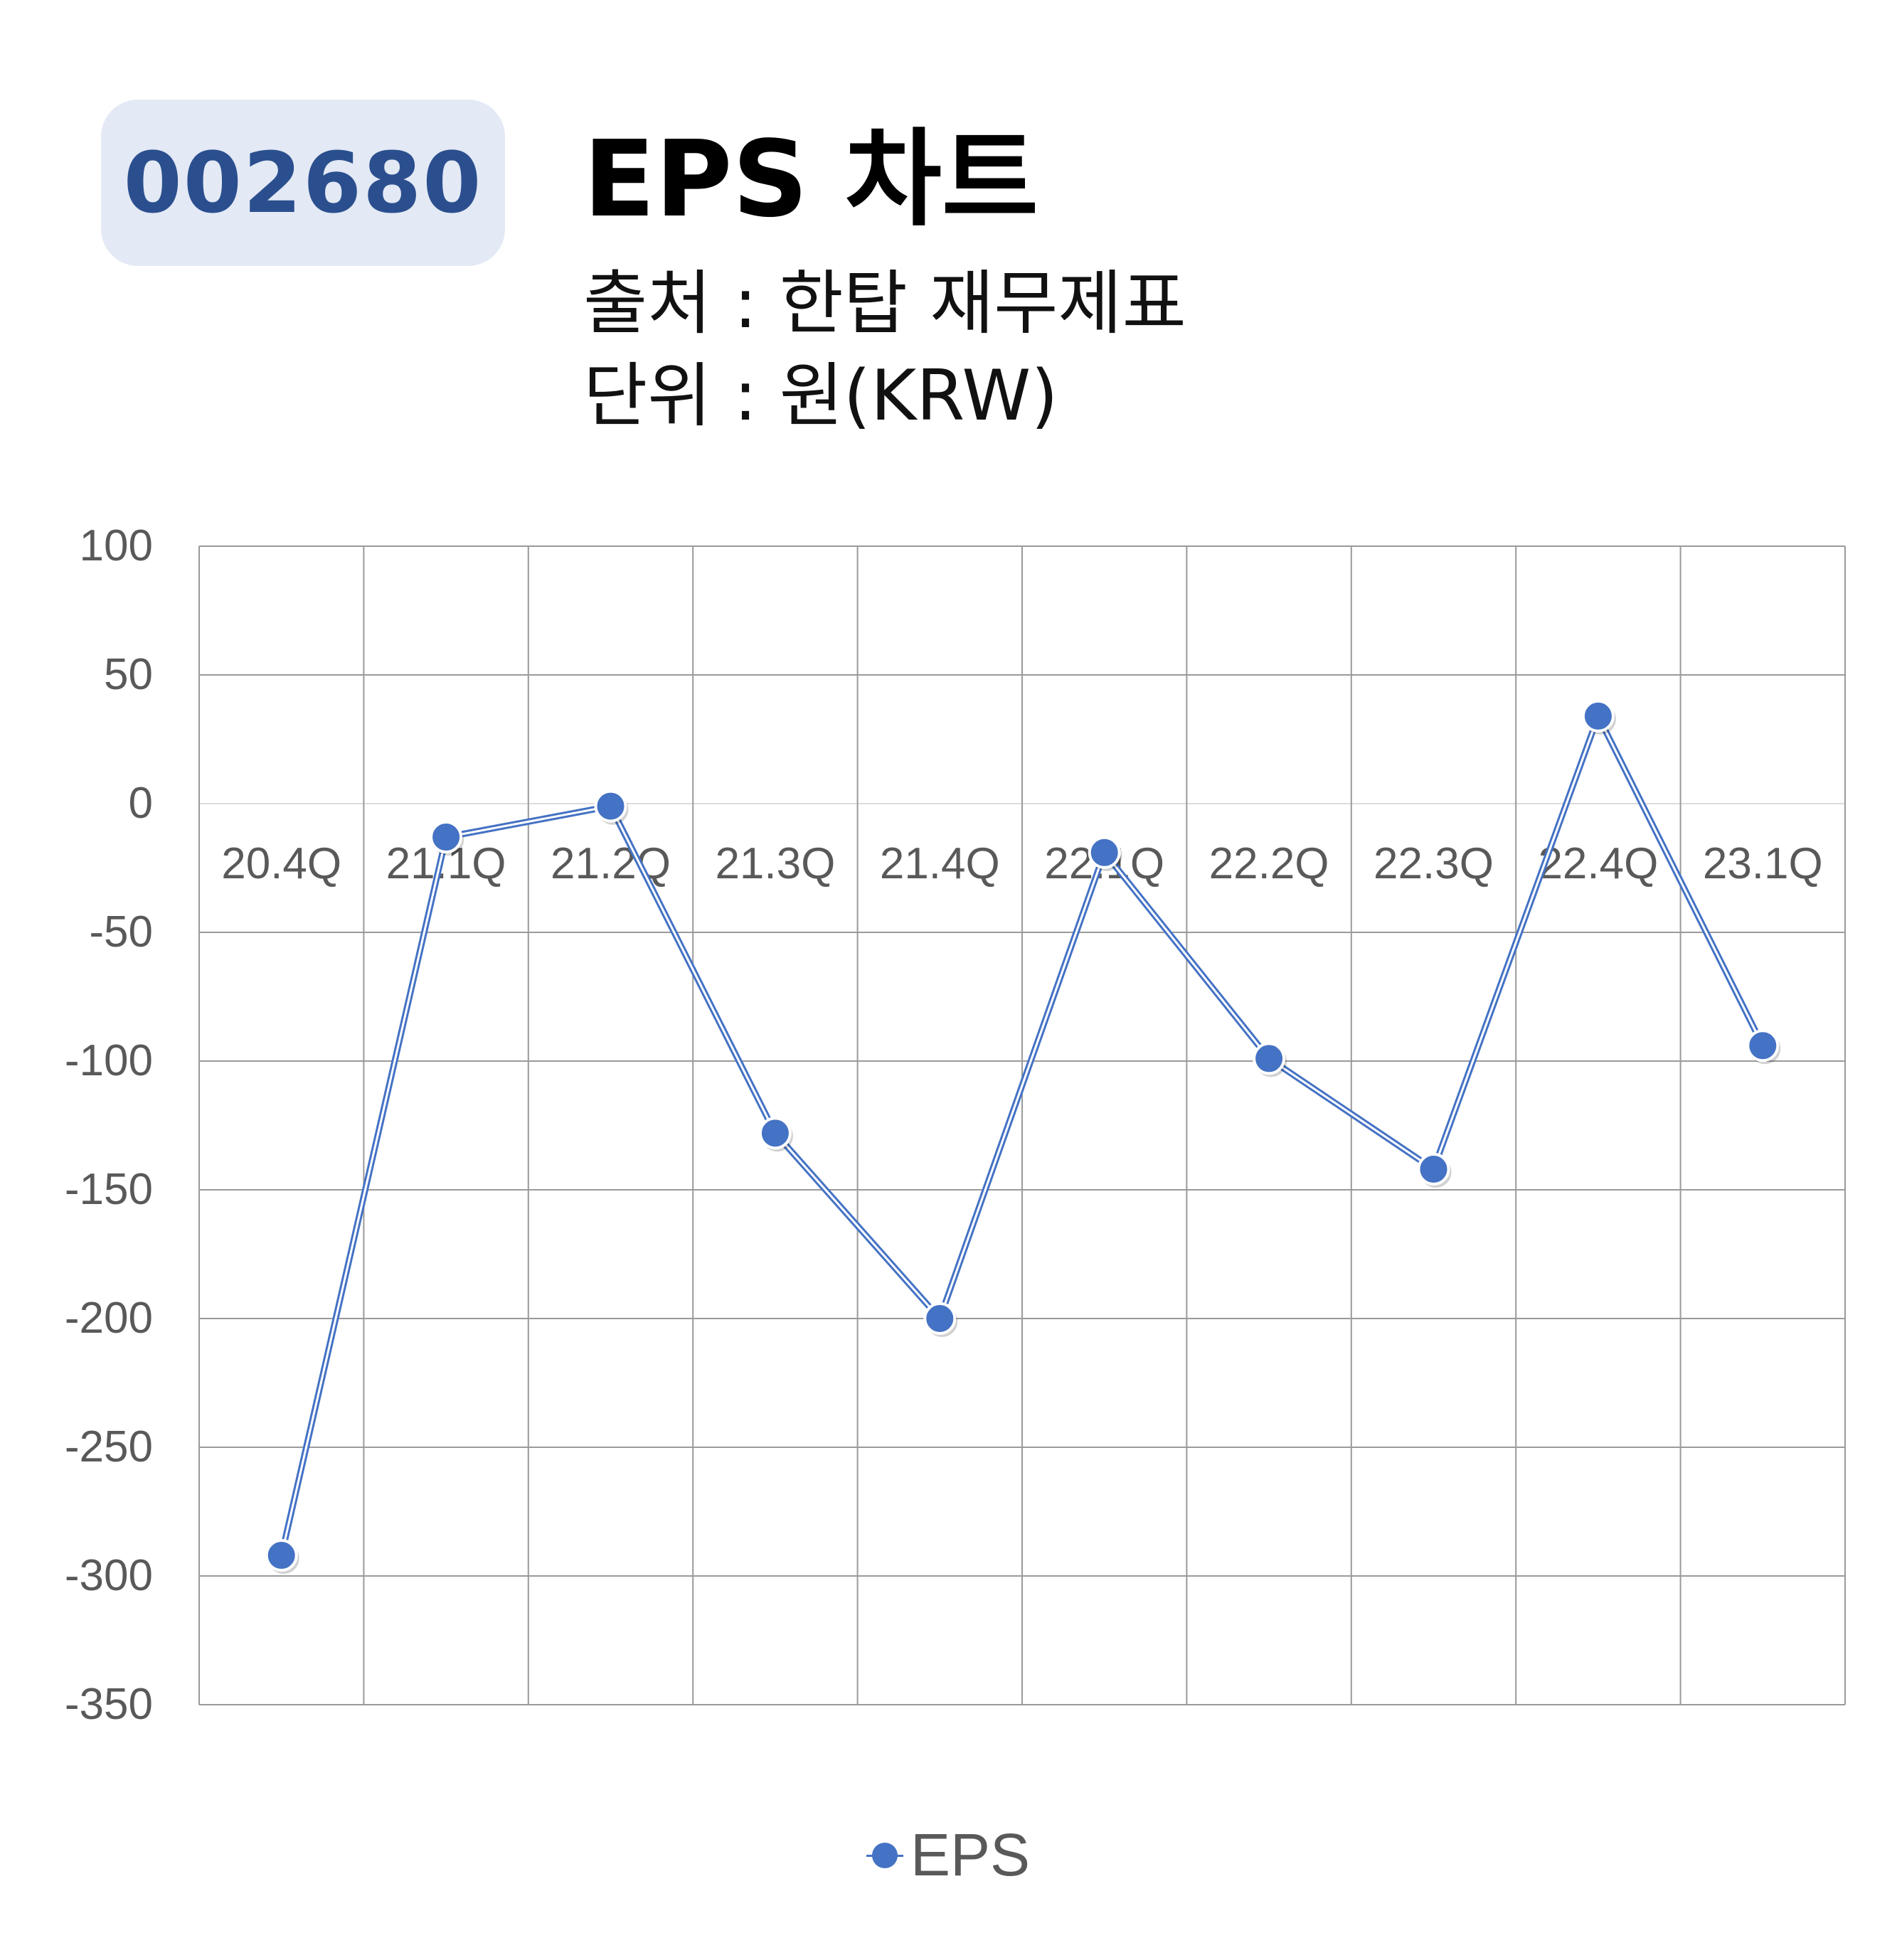 The image size is (1897, 1960). I want to click on x-tick-label: 21.2Q, so click(611, 863).